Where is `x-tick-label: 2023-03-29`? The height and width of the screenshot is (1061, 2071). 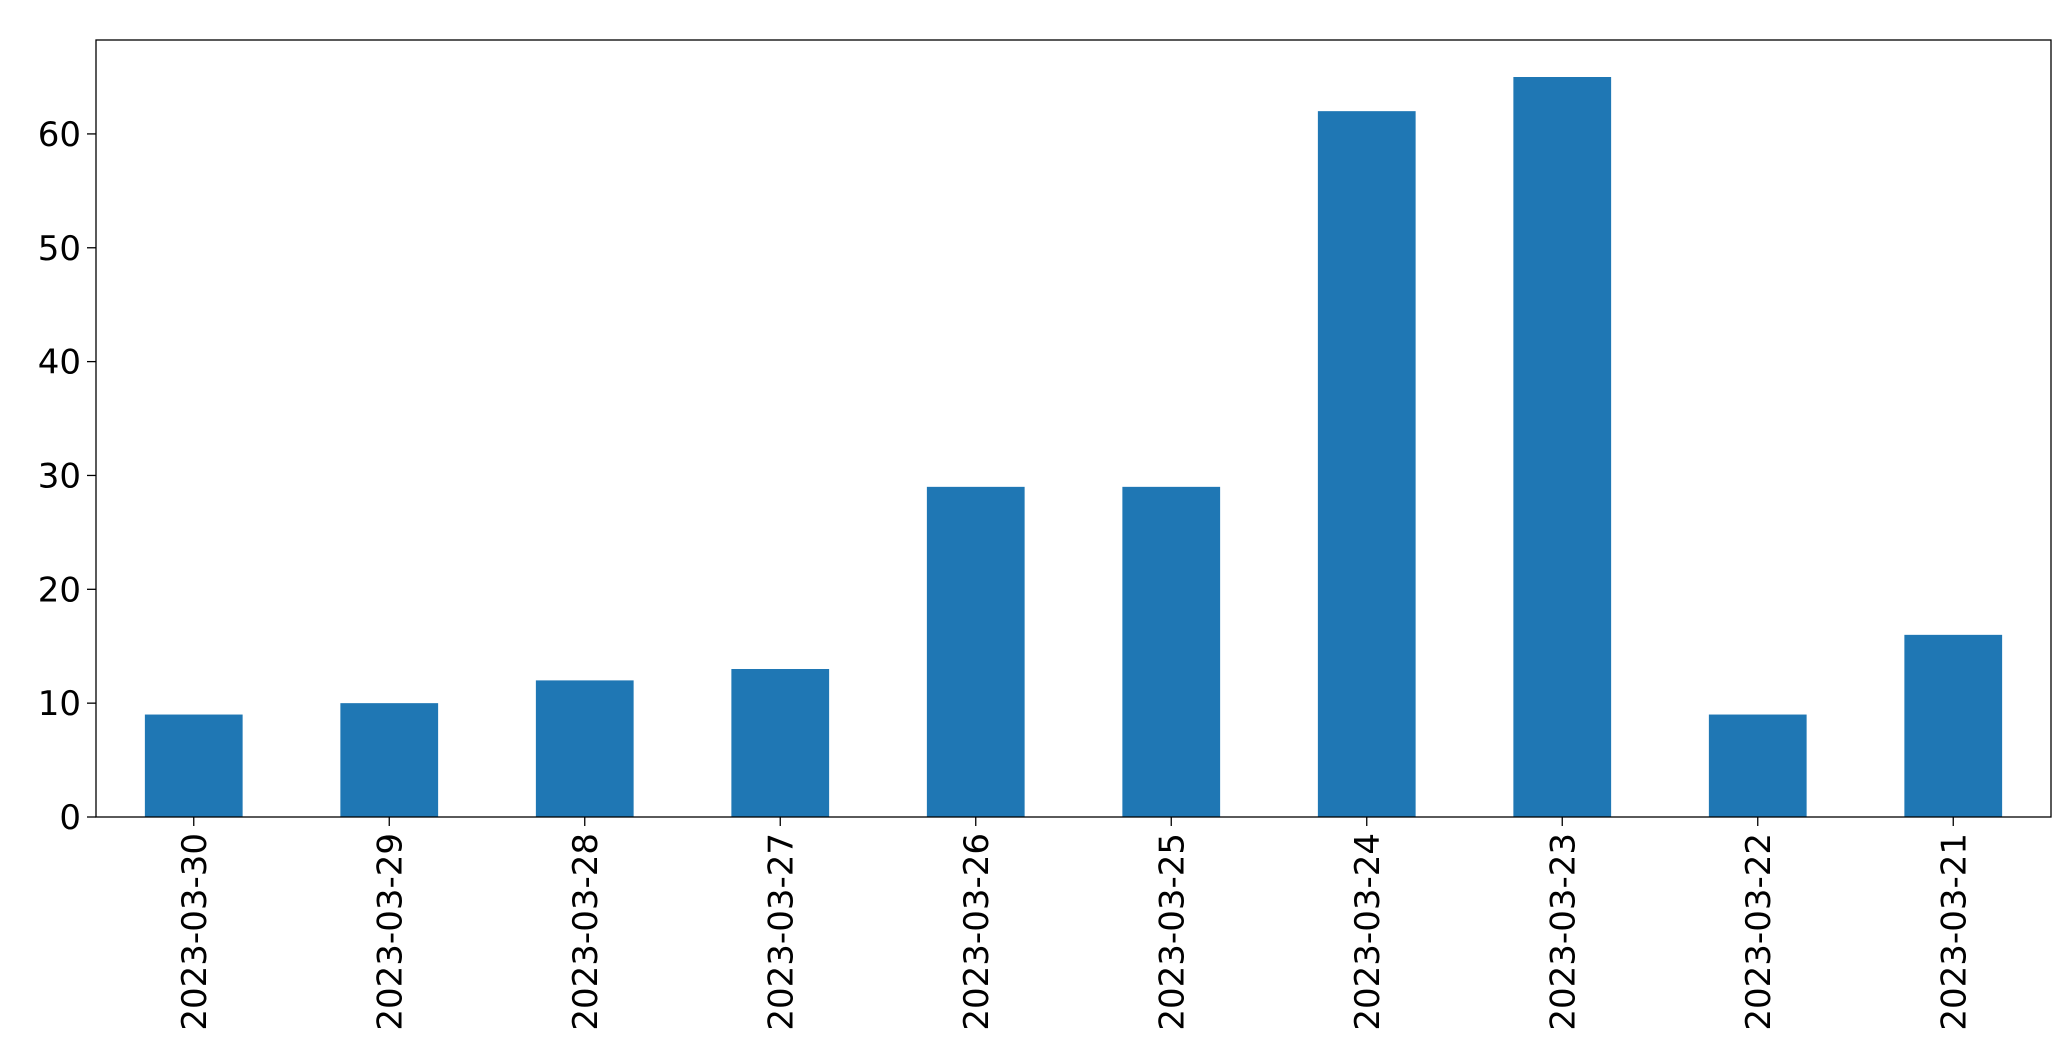
x-tick-label: 2023-03-29 is located at coordinates (390, 932).